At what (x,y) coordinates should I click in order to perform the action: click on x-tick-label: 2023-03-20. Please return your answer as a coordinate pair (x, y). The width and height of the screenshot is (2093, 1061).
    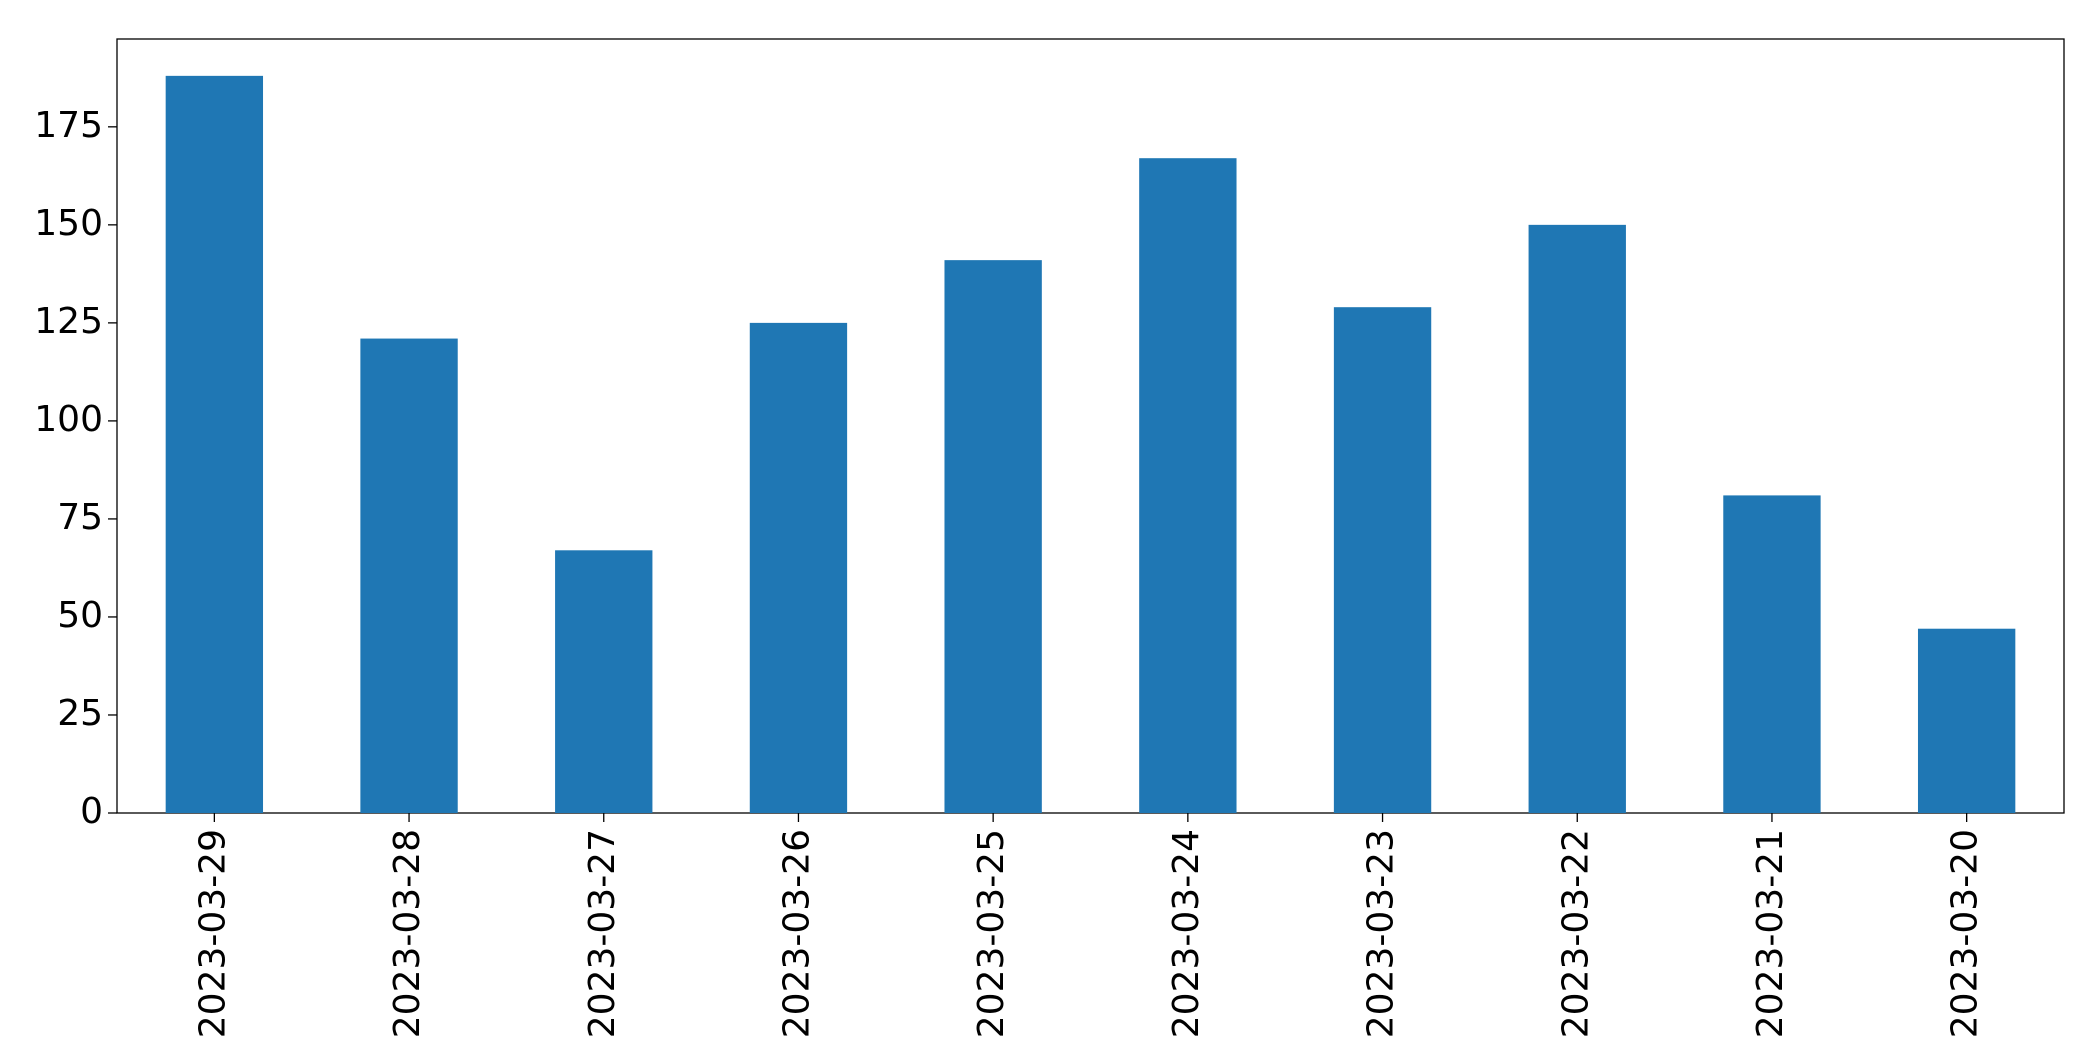
    Looking at the image, I should click on (1965, 933).